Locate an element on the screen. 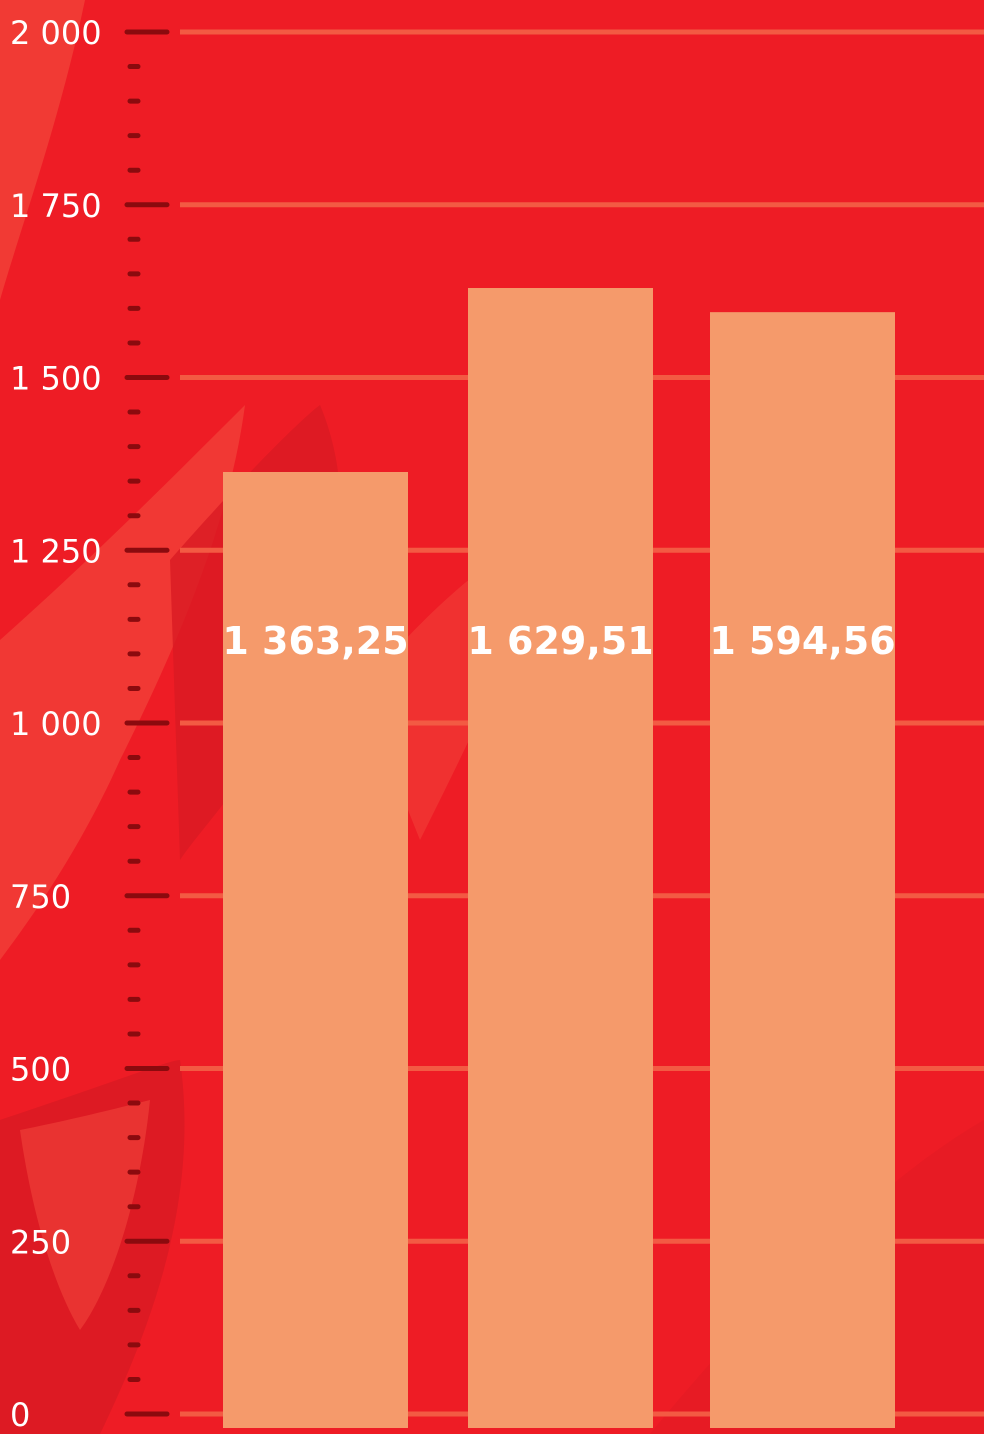 The image size is (984, 1434). bar-value-label: 1 363,25 is located at coordinates (315, 641).